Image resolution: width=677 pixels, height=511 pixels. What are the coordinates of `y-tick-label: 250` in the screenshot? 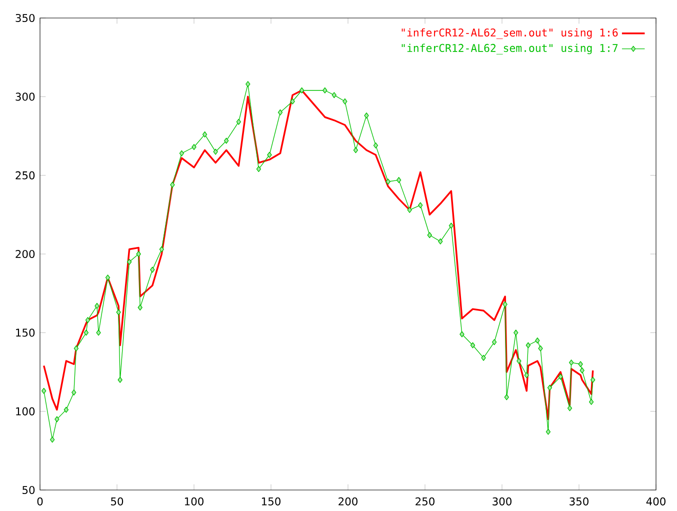 It's located at (25, 175).